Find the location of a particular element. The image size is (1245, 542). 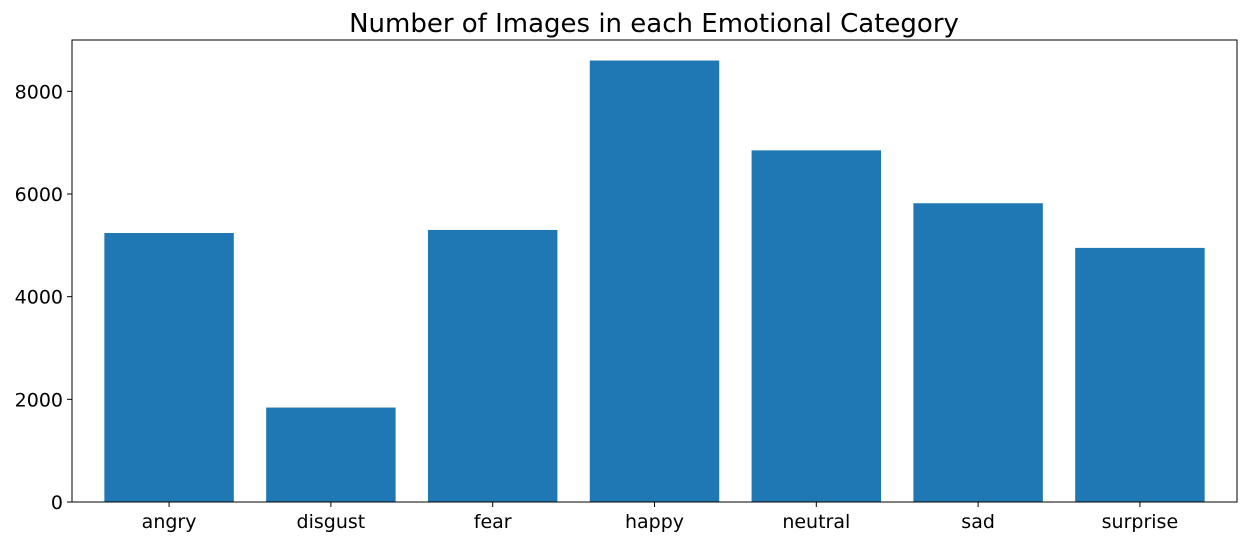

x-axis: angry disgust fear happy neutral sad surprise is located at coordinates (660, 517).